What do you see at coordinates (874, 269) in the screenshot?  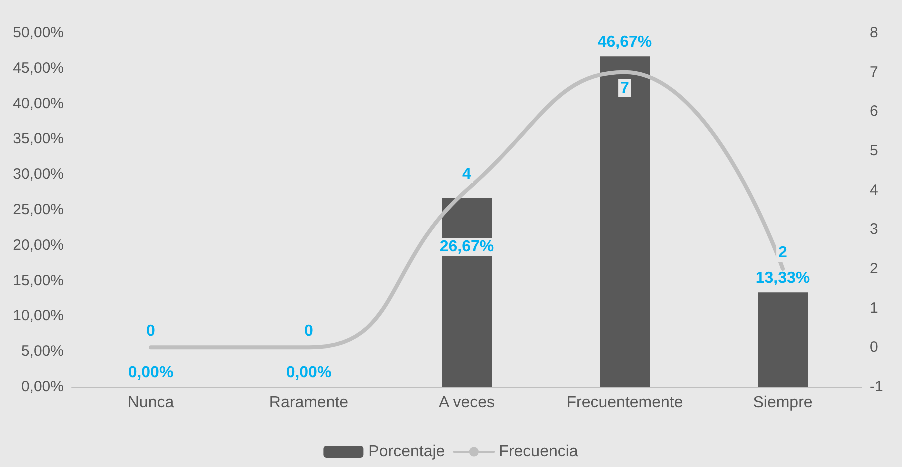 I see `y2-tick-label: 2` at bounding box center [874, 269].